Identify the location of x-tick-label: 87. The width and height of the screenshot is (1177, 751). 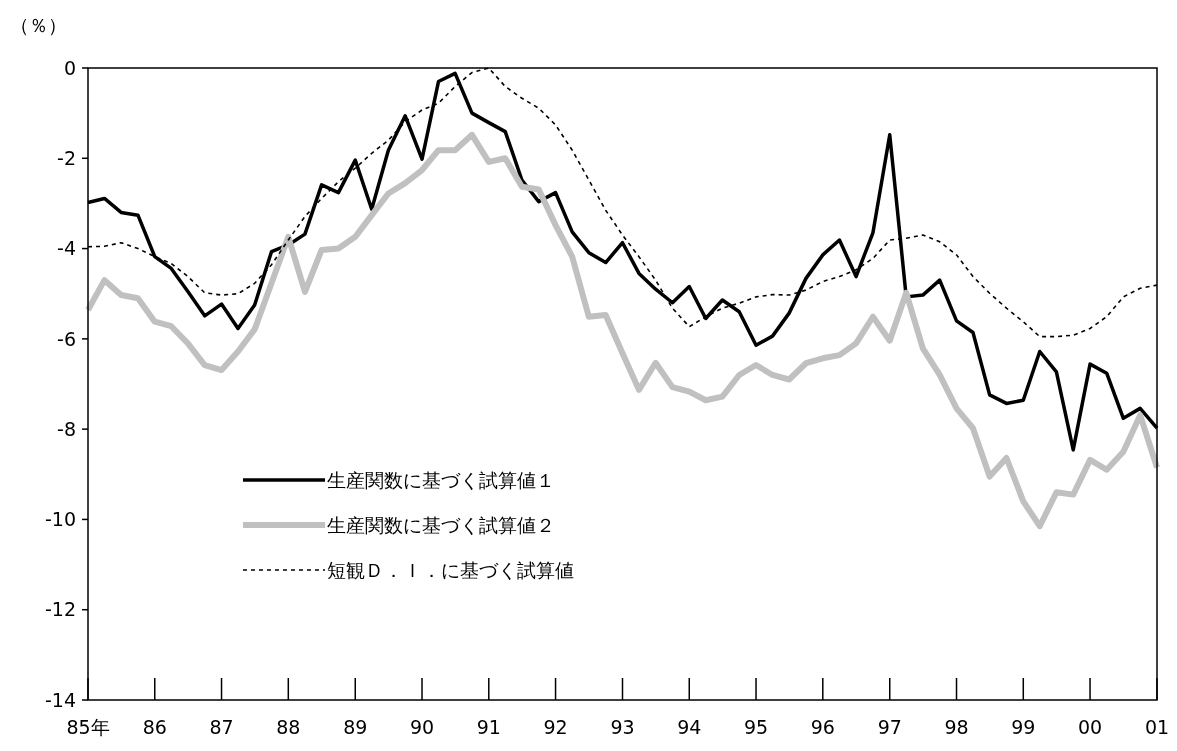
(221, 727).